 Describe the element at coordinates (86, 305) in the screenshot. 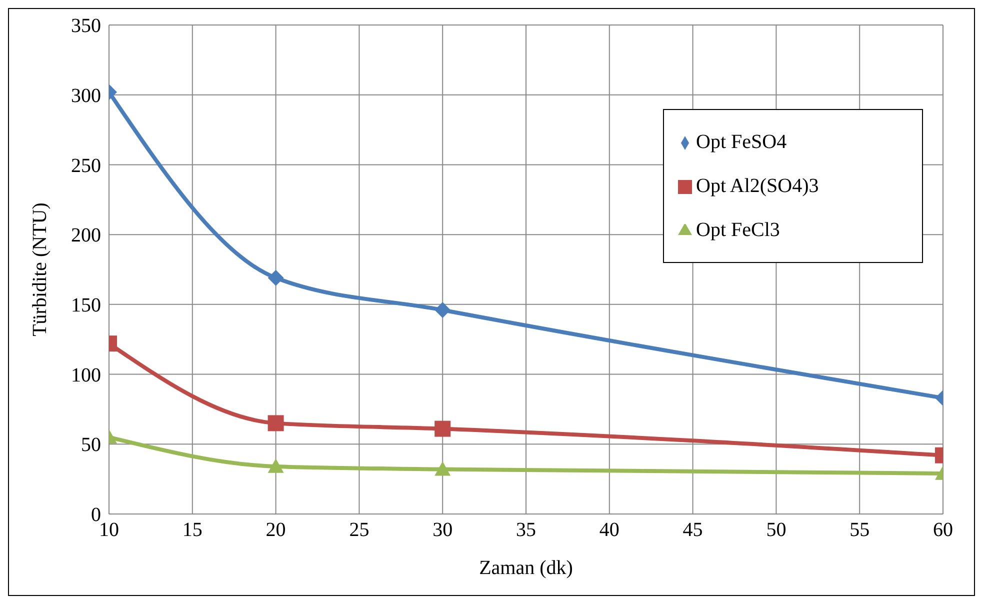

I see `y-tick-label: 150` at that location.